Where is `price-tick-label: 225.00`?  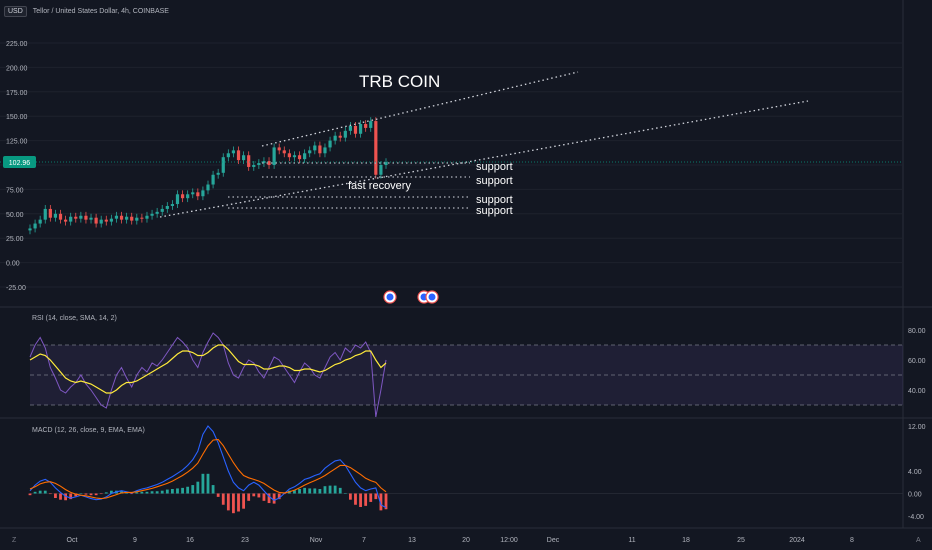 price-tick-label: 225.00 is located at coordinates (17, 44).